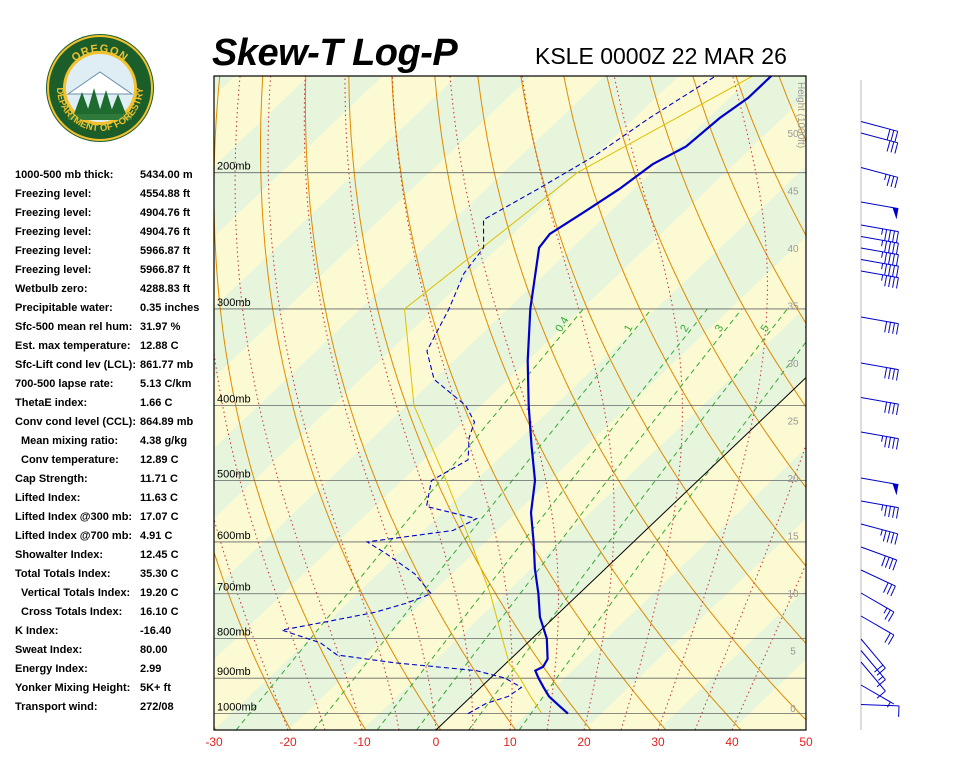  What do you see at coordinates (115, 423) in the screenshot?
I see `stat-row: Conv cond level (CCL): 864.89 mb` at bounding box center [115, 423].